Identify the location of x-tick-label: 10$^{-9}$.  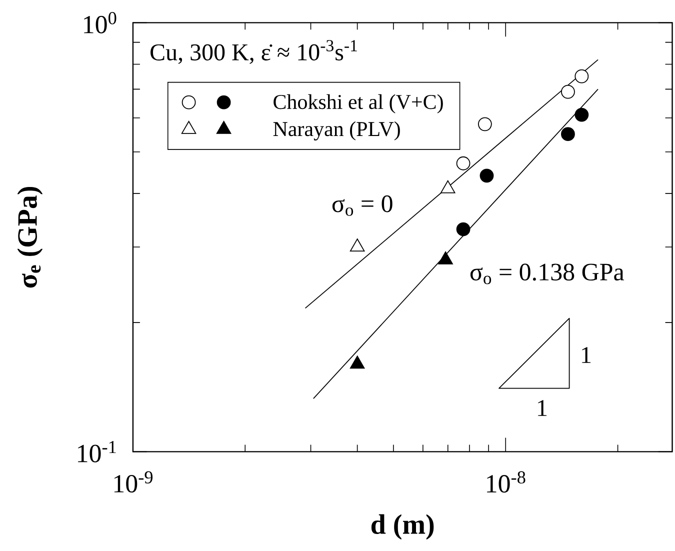
(133, 482).